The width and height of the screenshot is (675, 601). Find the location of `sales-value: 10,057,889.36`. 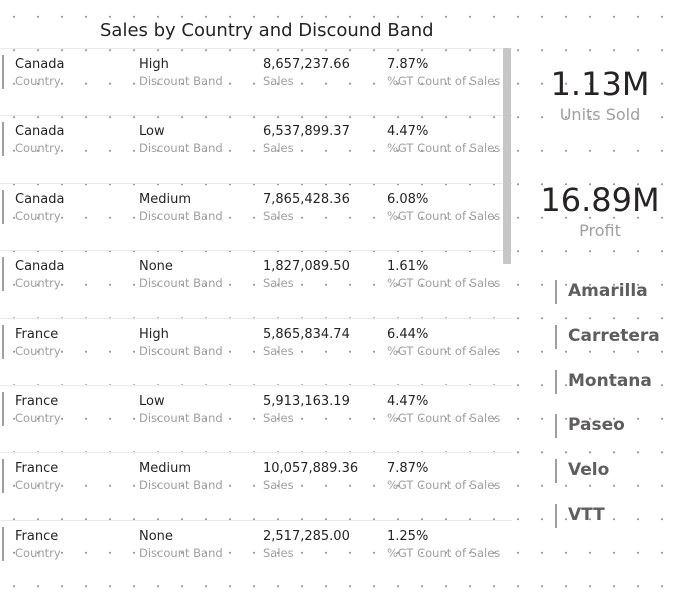

sales-value: 10,057,889.36 is located at coordinates (311, 469).